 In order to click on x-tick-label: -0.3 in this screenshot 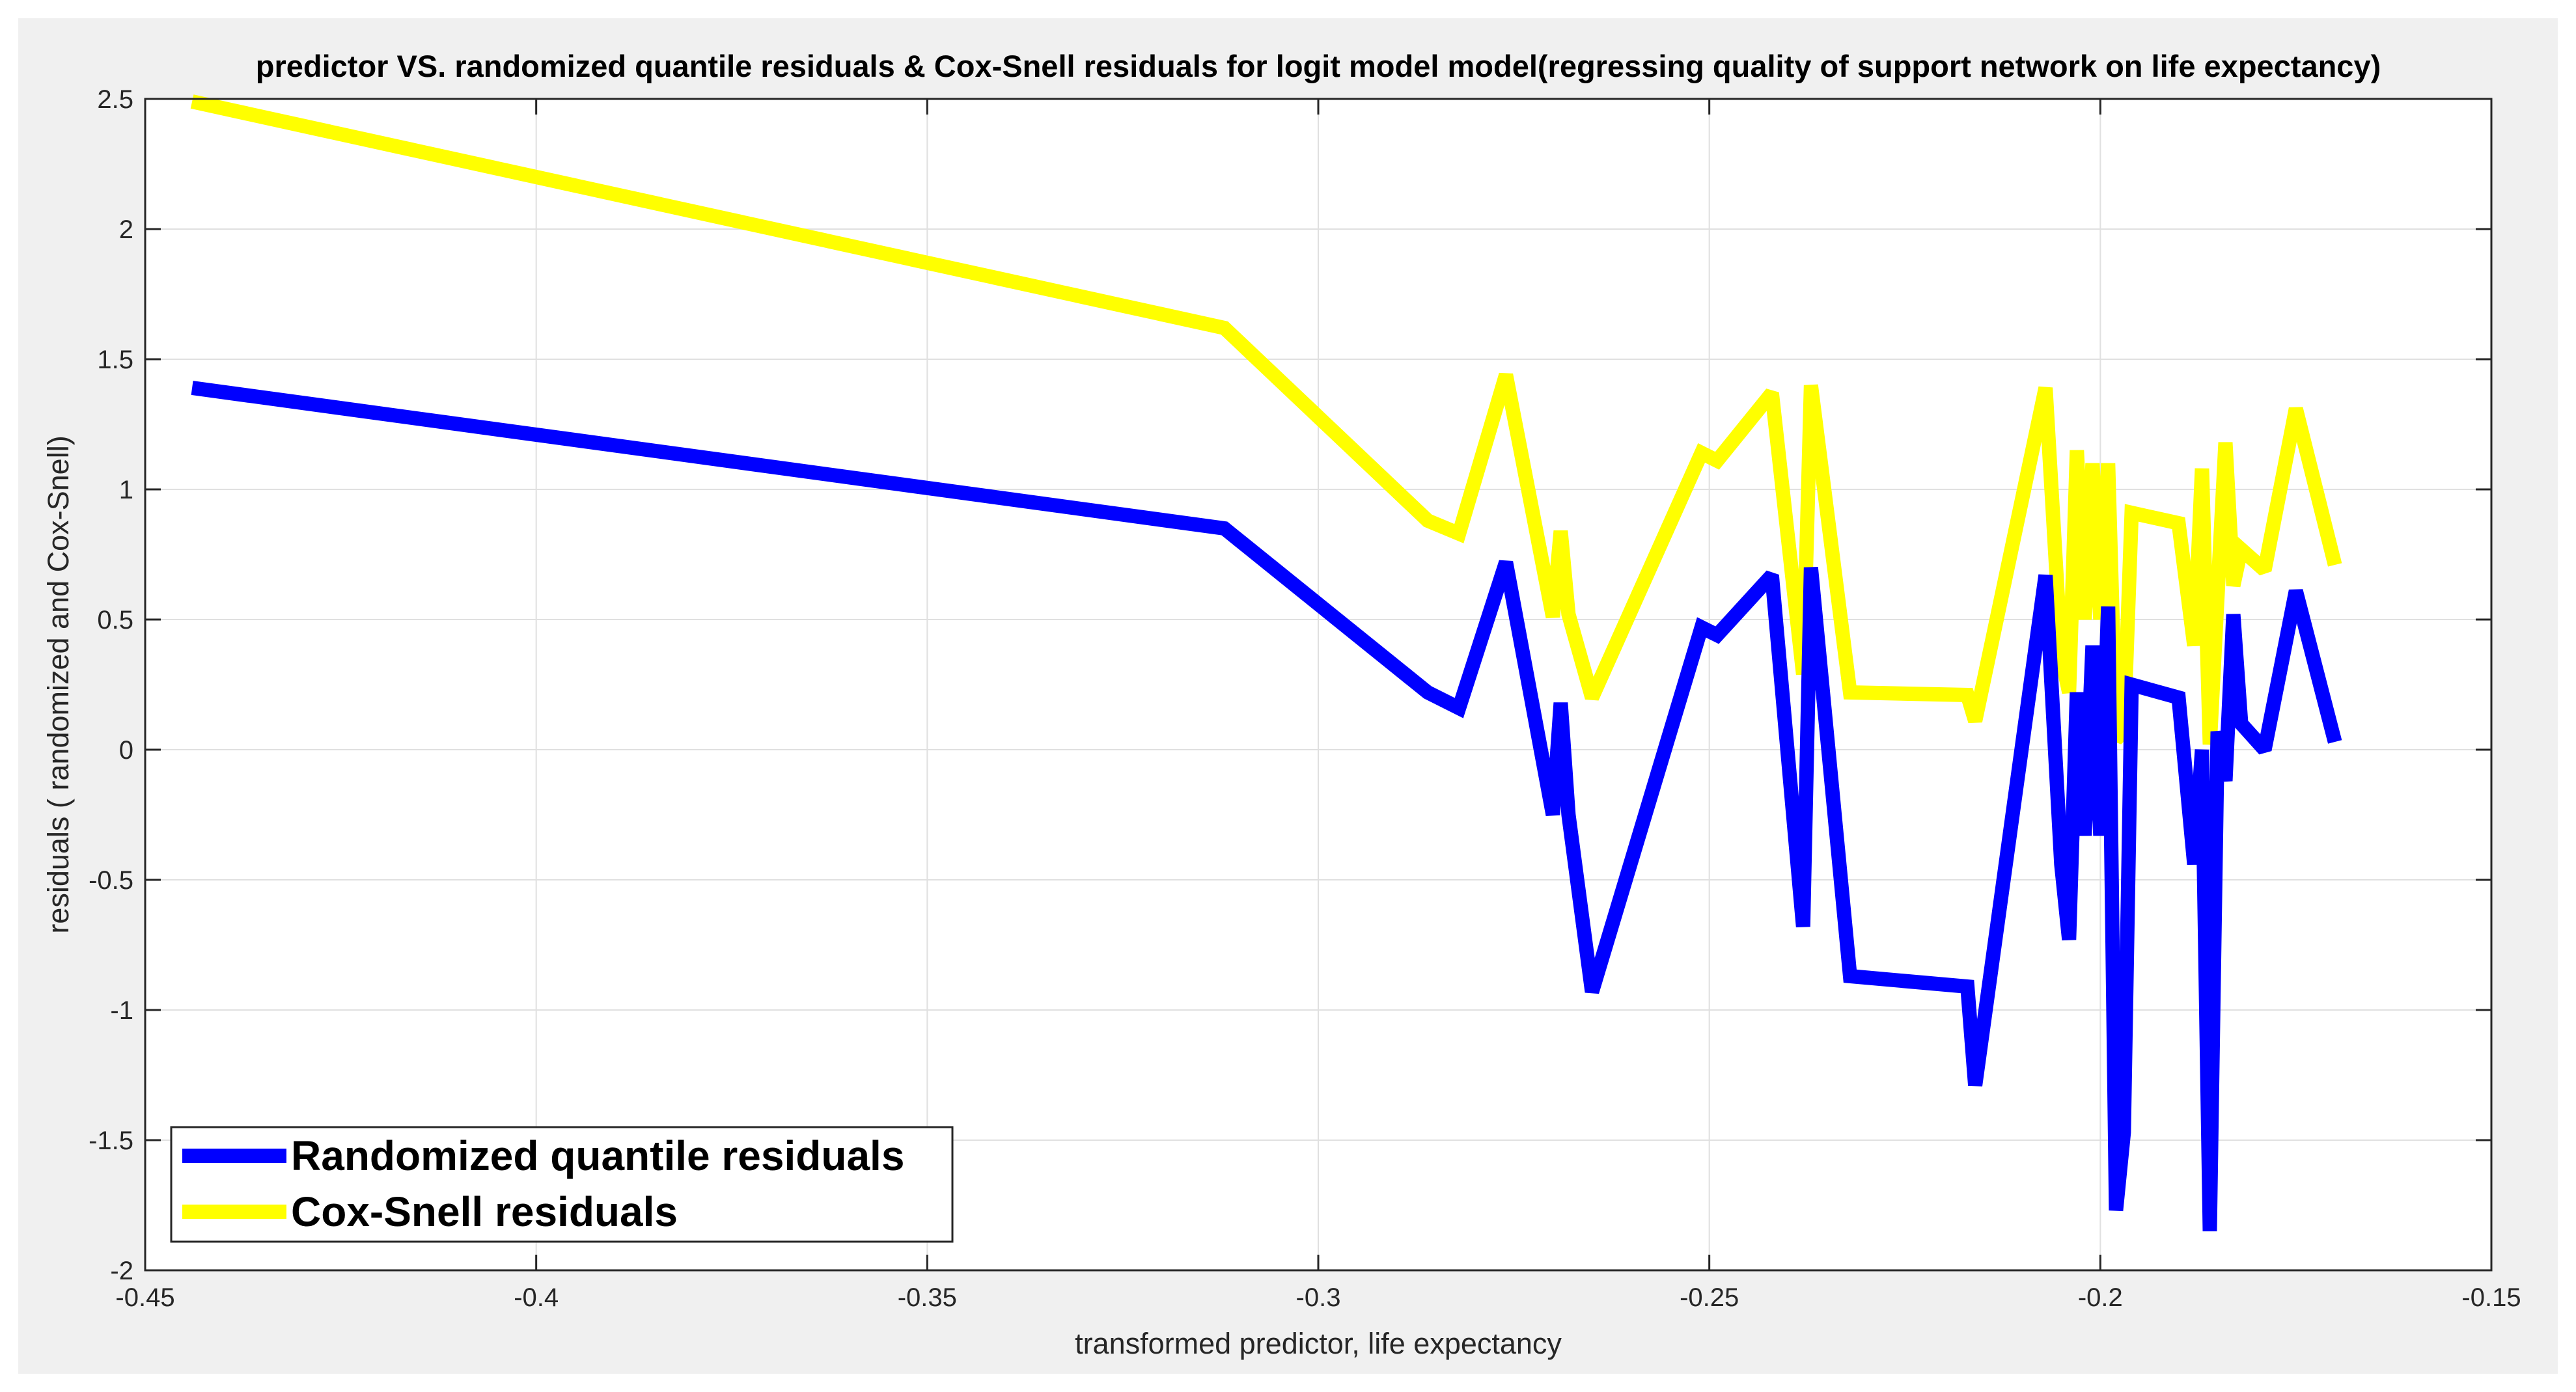, I will do `click(1318, 1297)`.